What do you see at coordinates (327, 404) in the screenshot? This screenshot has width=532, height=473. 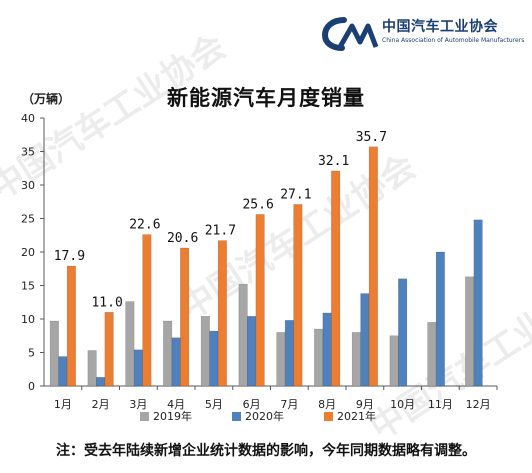 I see `x-tick-label: 8月` at bounding box center [327, 404].